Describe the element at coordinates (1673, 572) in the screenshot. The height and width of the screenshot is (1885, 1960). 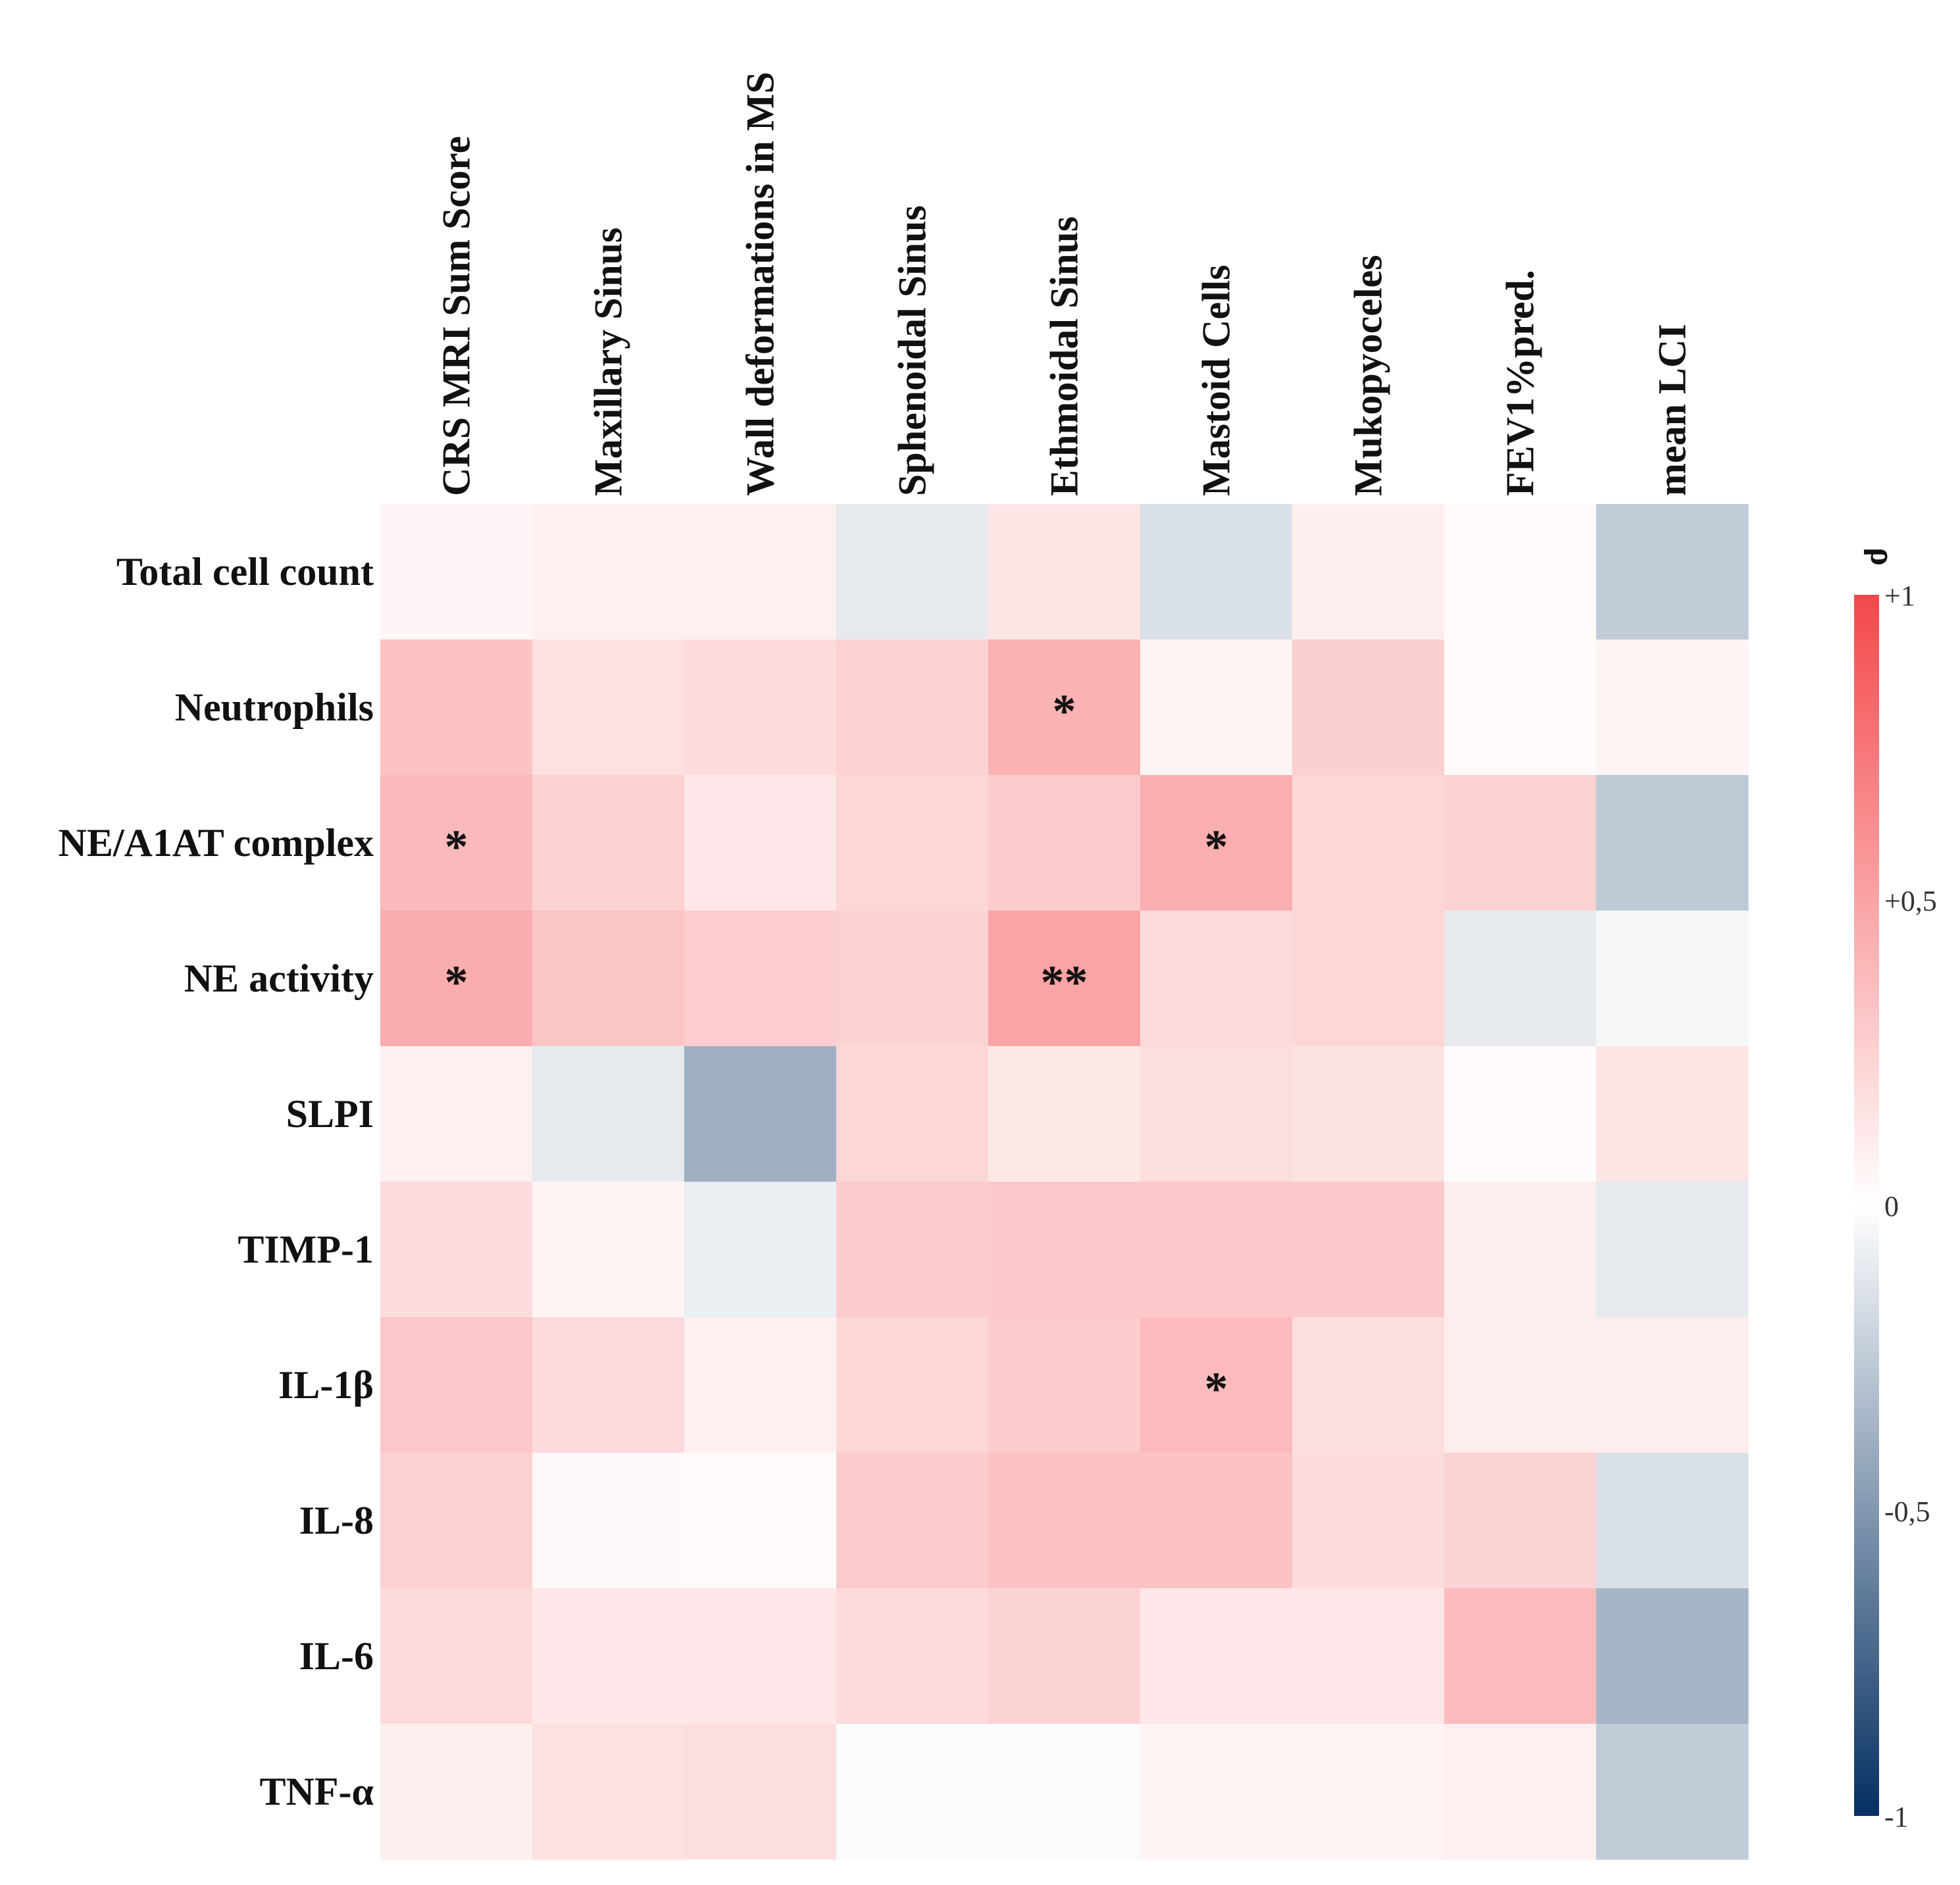
I see `heatmap-cell-r0-c8` at that location.